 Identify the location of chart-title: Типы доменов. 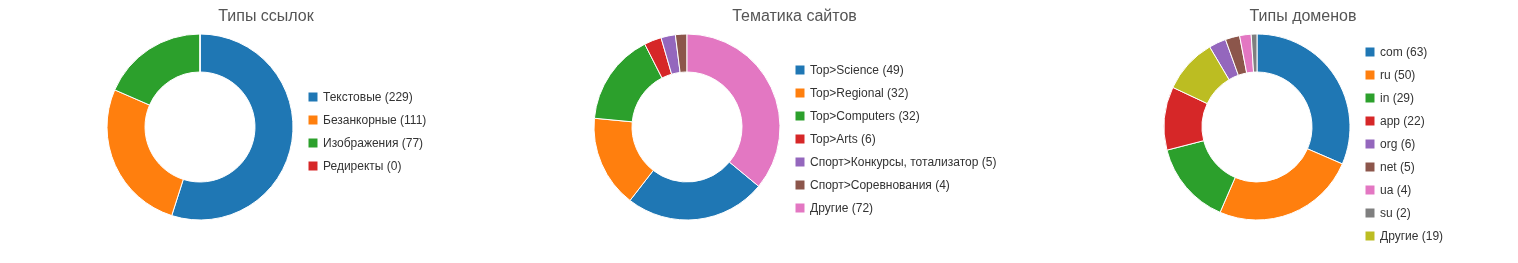
(1303, 15).